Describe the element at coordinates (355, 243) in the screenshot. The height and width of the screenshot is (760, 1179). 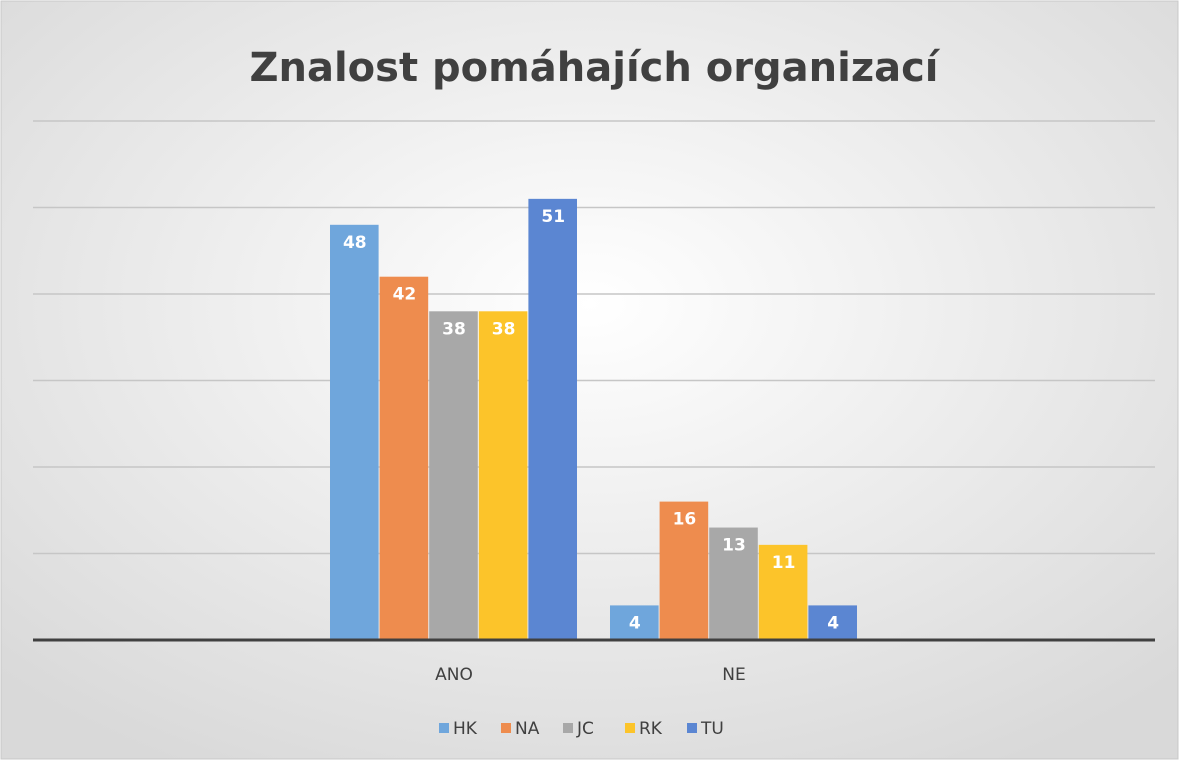
I see `data-label: 48` at that location.